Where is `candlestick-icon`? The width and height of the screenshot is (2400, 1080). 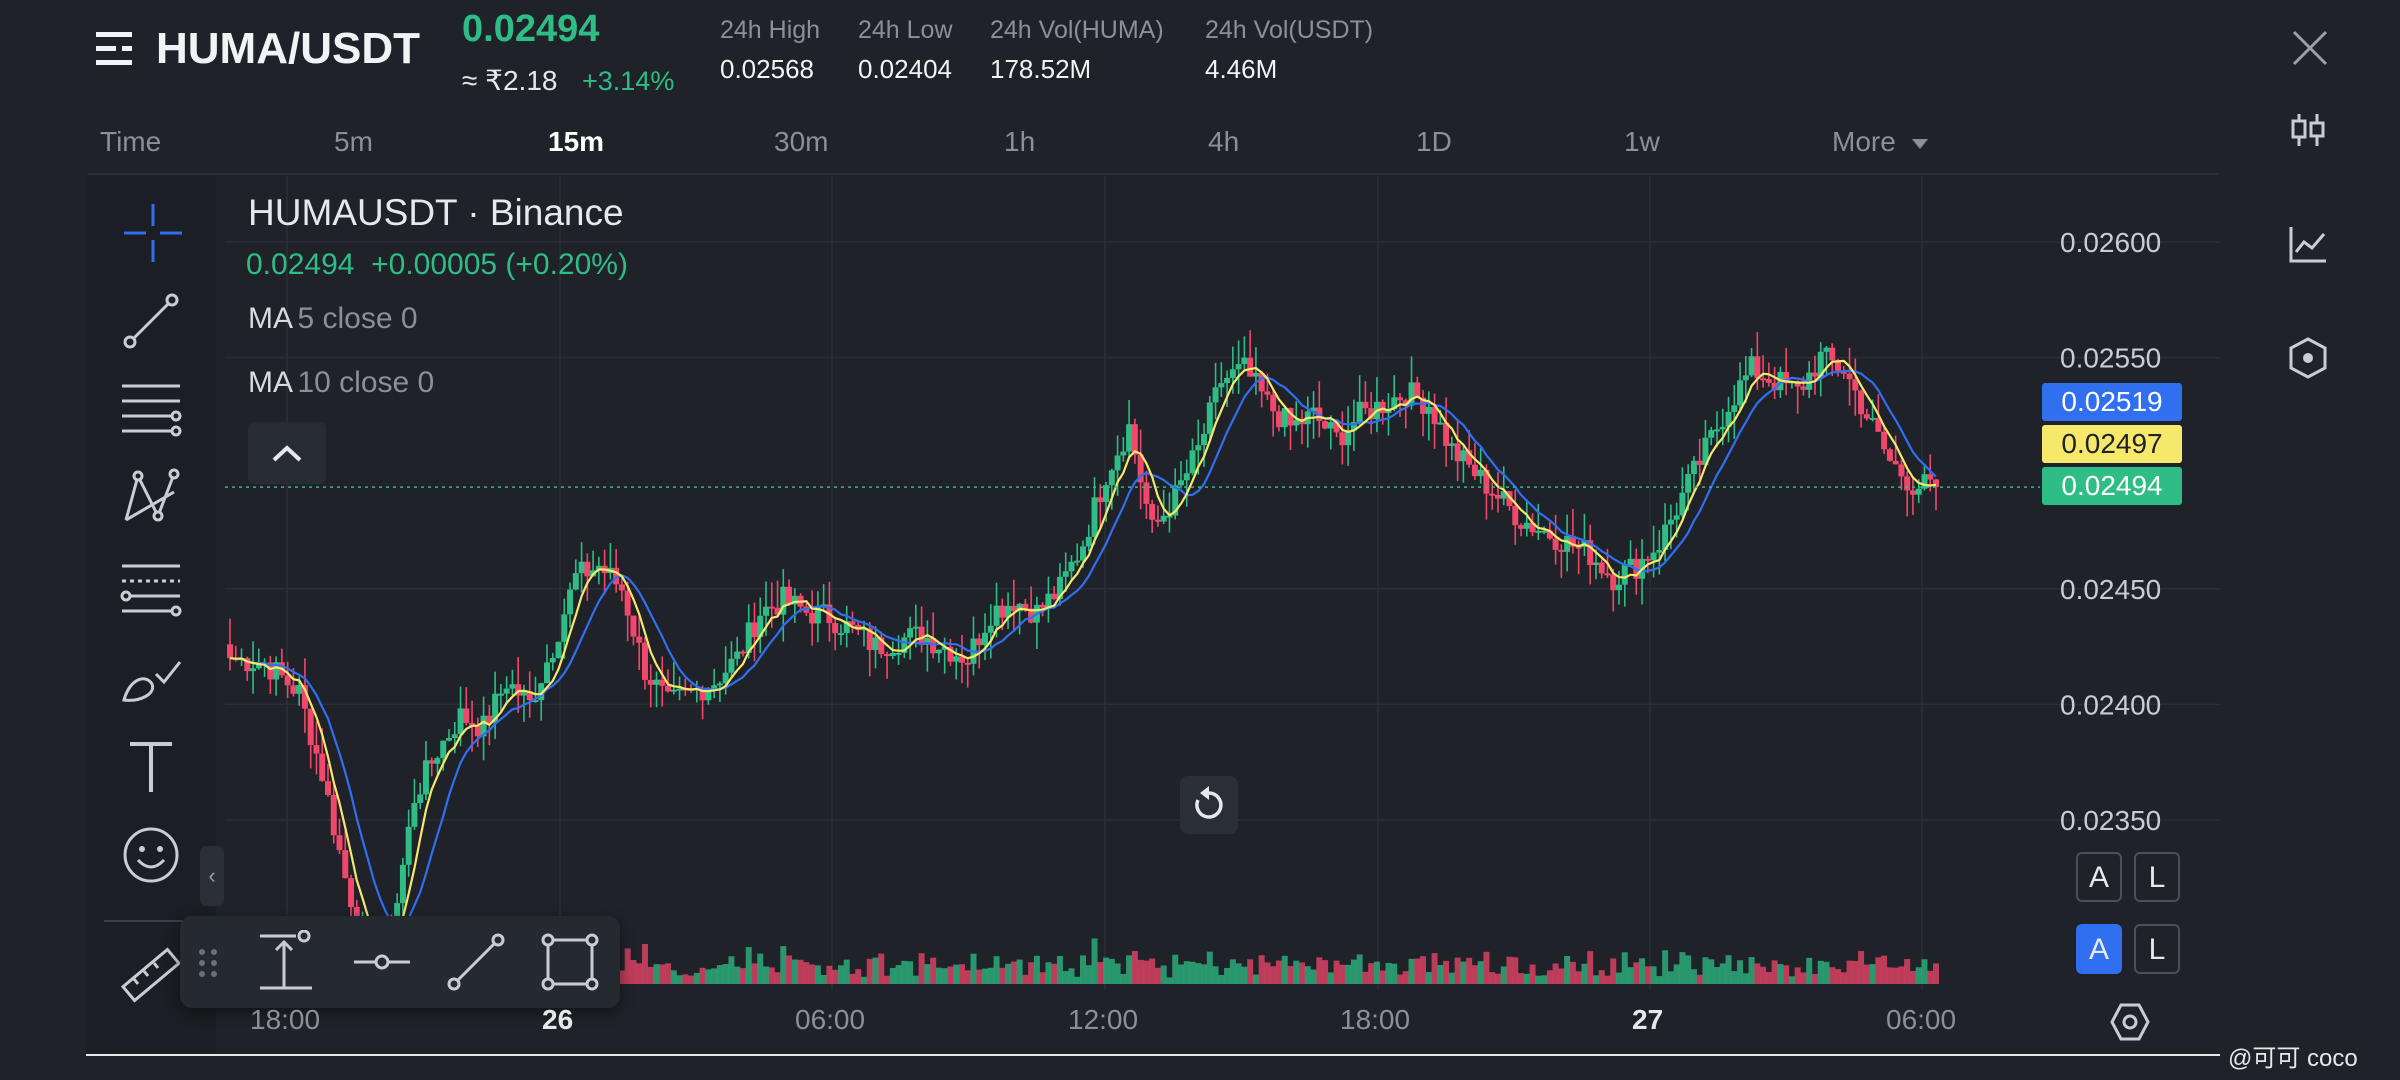
candlestick-icon is located at coordinates (2308, 130).